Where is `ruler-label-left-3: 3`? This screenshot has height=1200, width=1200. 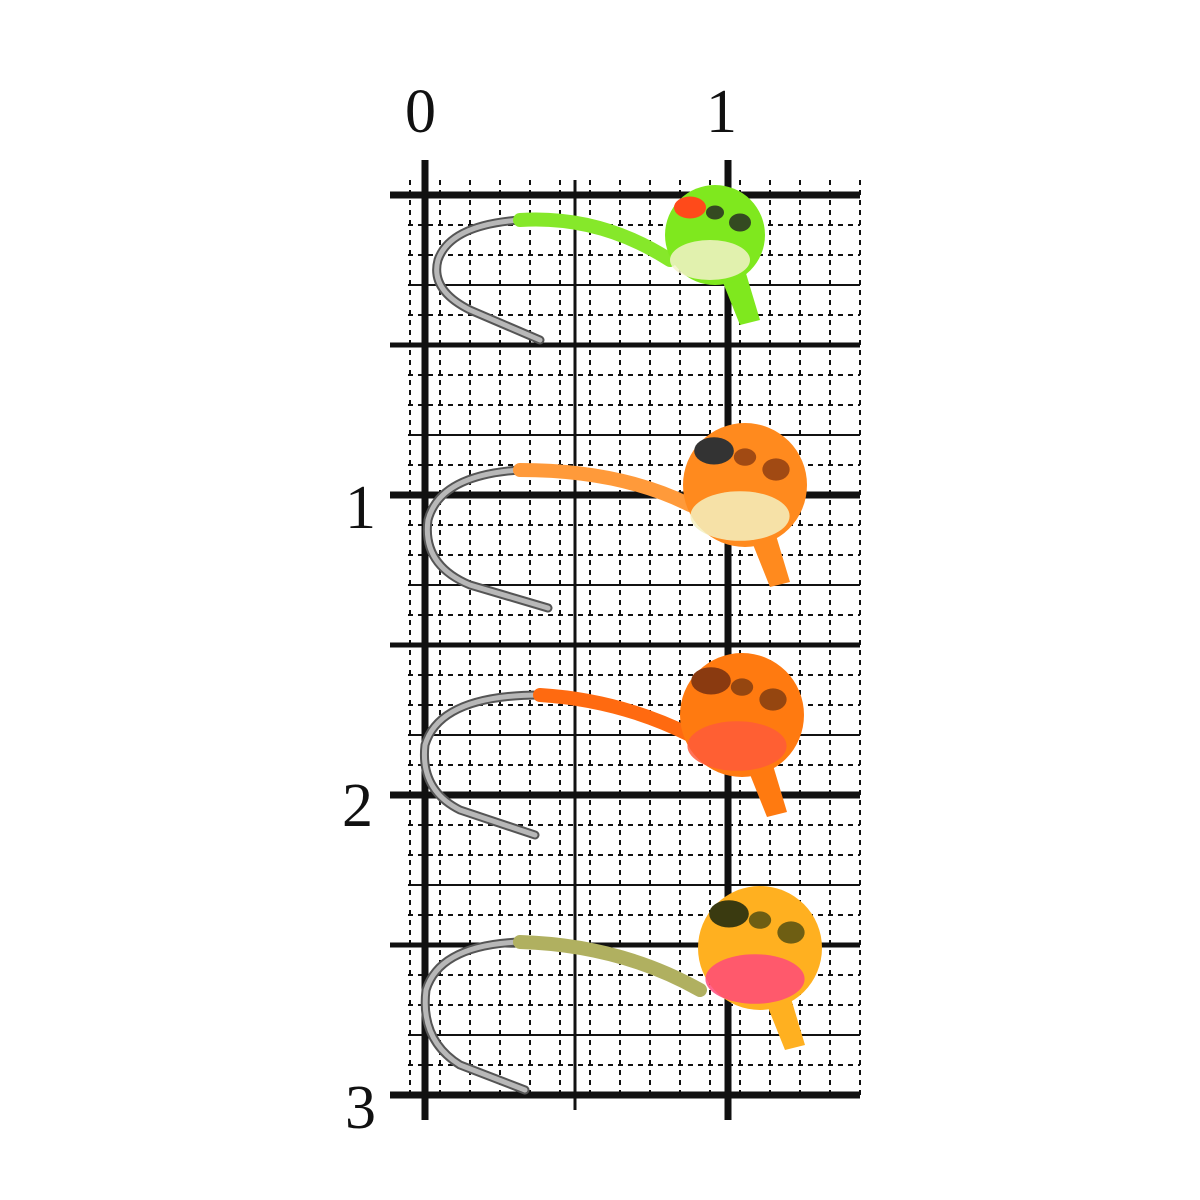 ruler-label-left-3: 3 is located at coordinates (360, 1108).